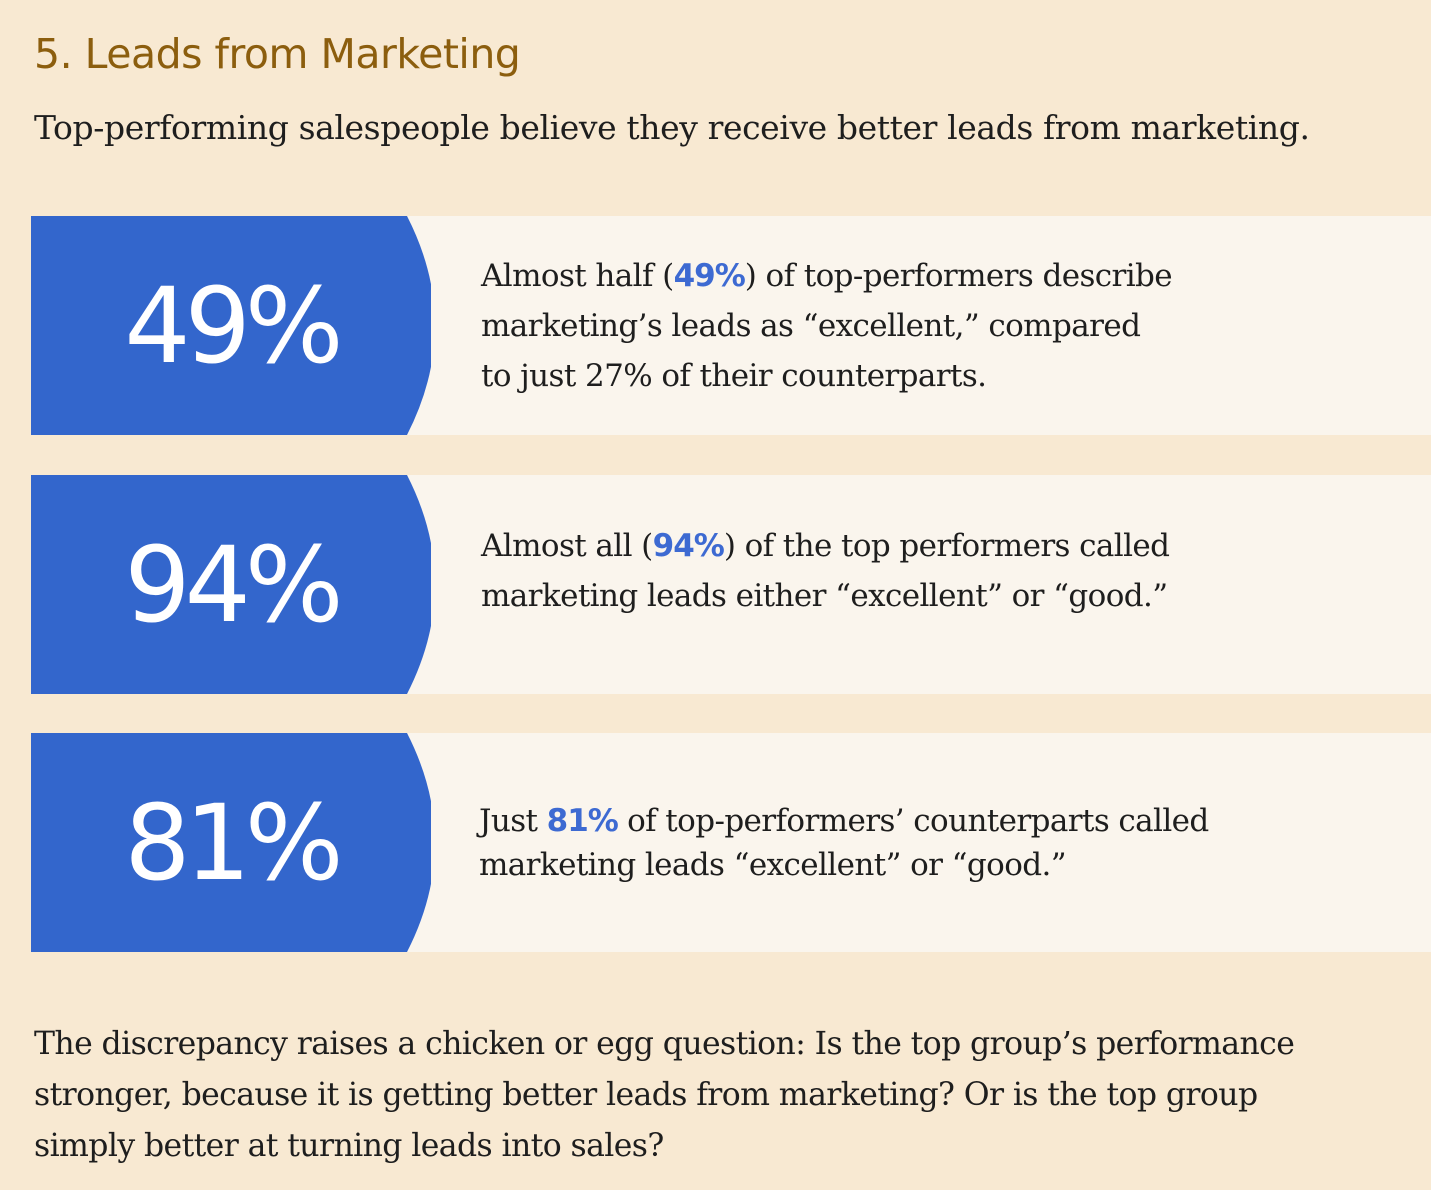 The height and width of the screenshot is (1190, 1431). I want to click on section-title: 5. Leads from Marketing, so click(277, 54).